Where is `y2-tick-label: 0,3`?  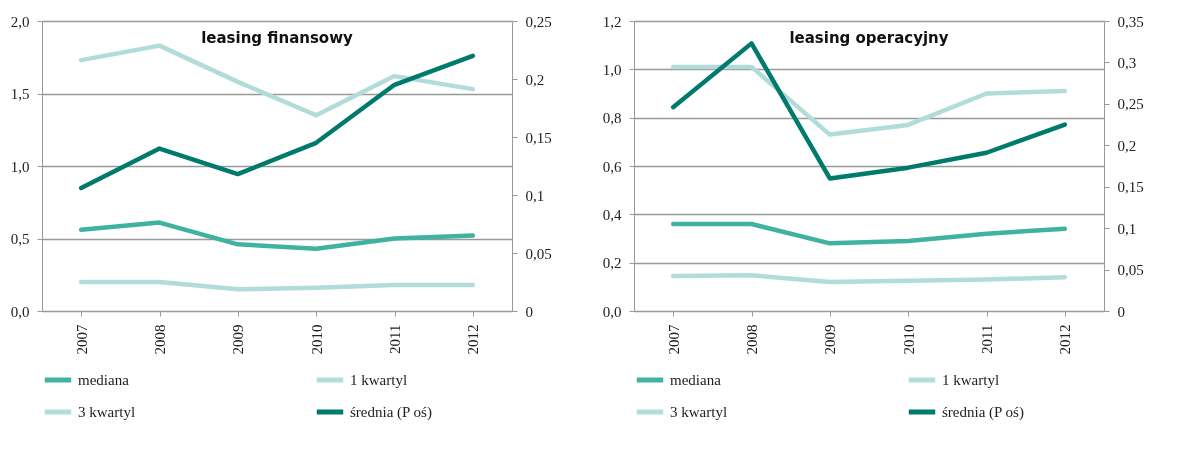
y2-tick-label: 0,3 is located at coordinates (1127, 62).